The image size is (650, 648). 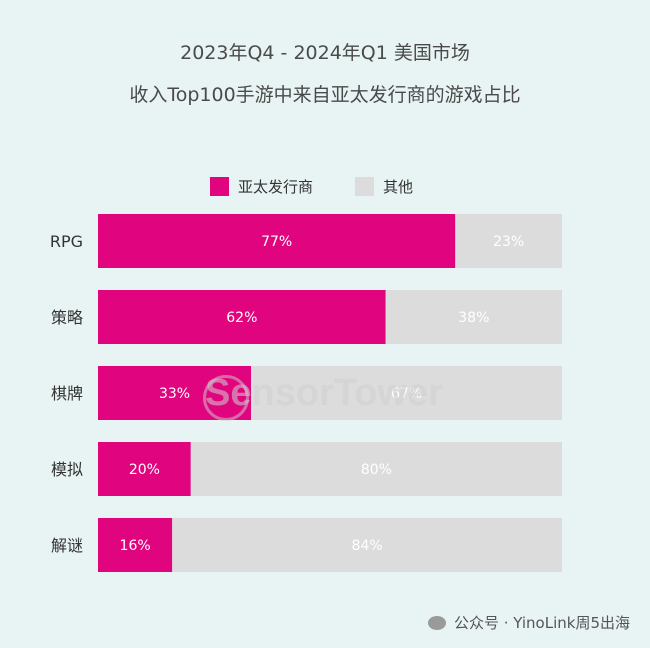 What do you see at coordinates (324, 393) in the screenshot?
I see `watermark: SensorTower` at bounding box center [324, 393].